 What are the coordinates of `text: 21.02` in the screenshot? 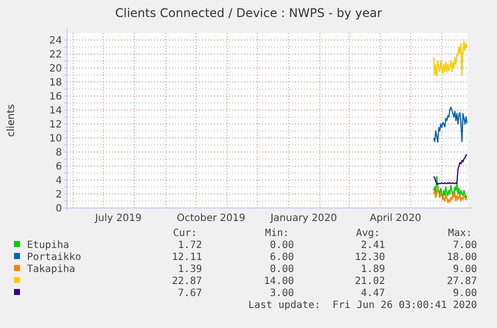 It's located at (369, 281).